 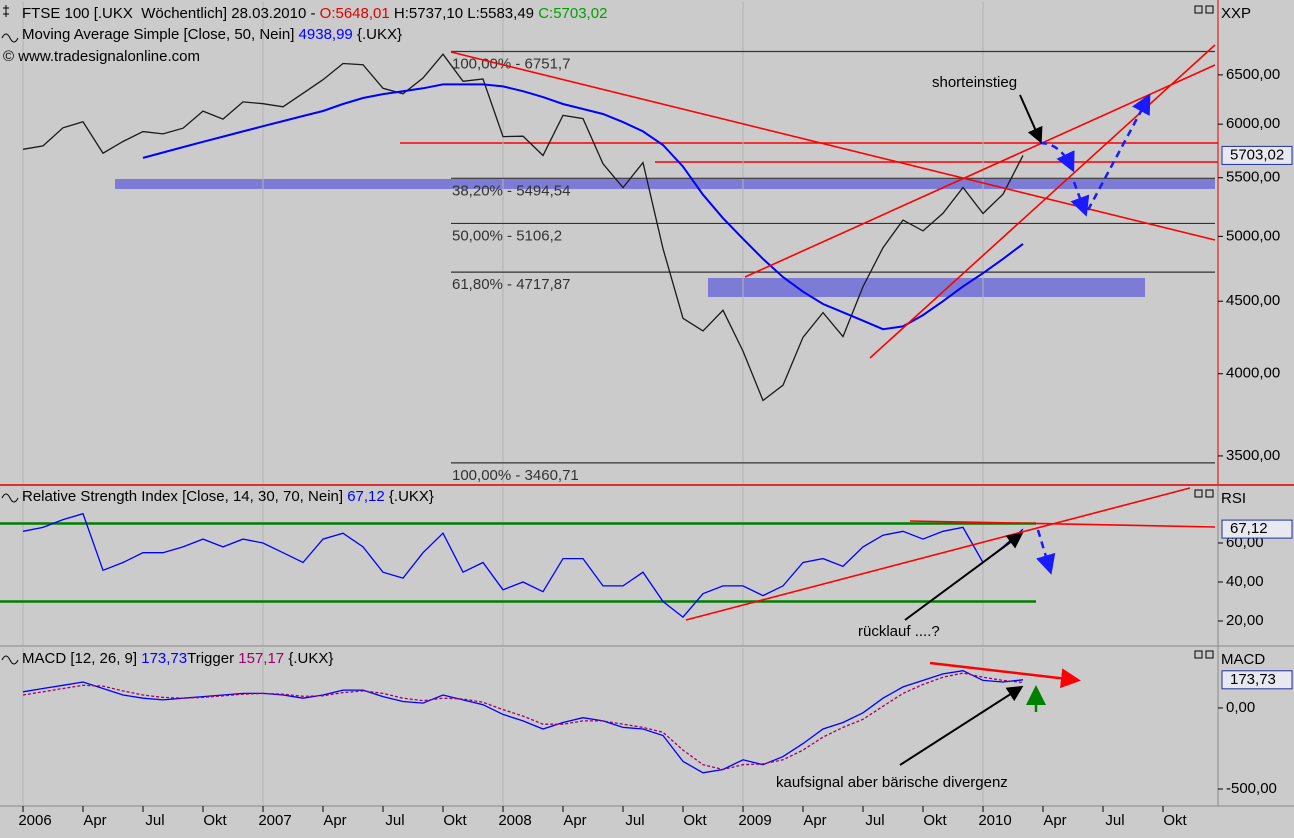 I want to click on last-value-label: 5703,02, so click(x=1257, y=154).